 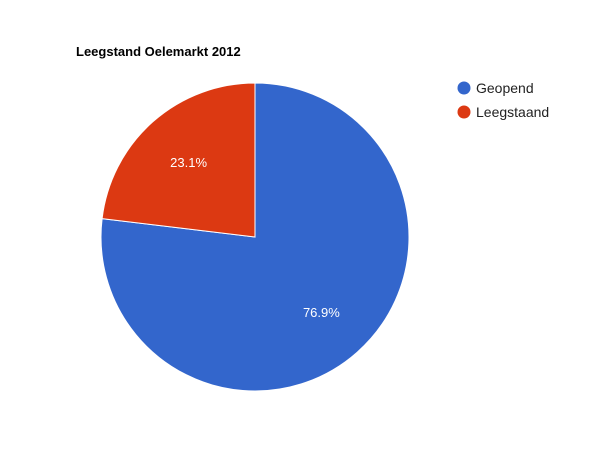 What do you see at coordinates (512, 112) in the screenshot?
I see `legend-label-leegstaand: Leegstaand` at bounding box center [512, 112].